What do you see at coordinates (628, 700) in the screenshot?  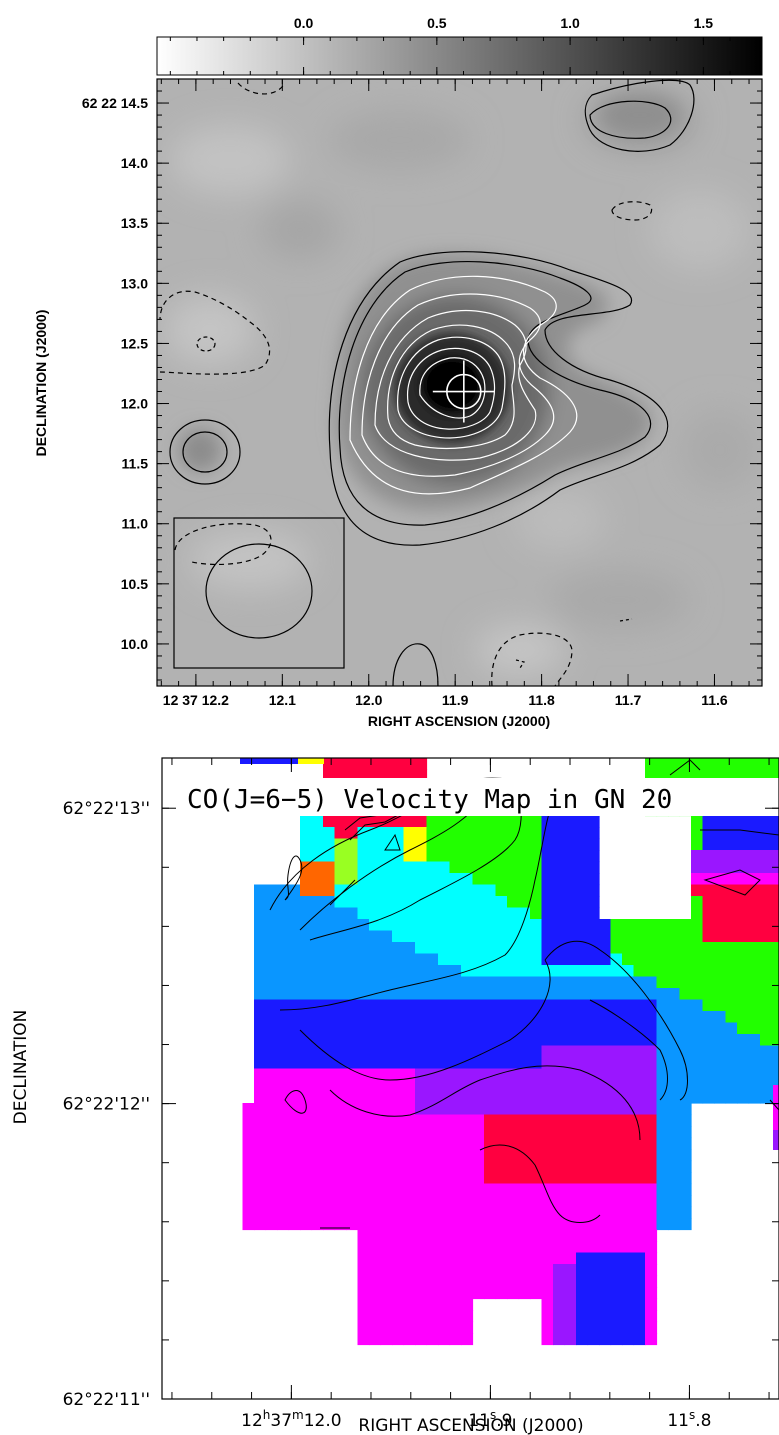 I see `x-tick-label: 11.7` at bounding box center [628, 700].